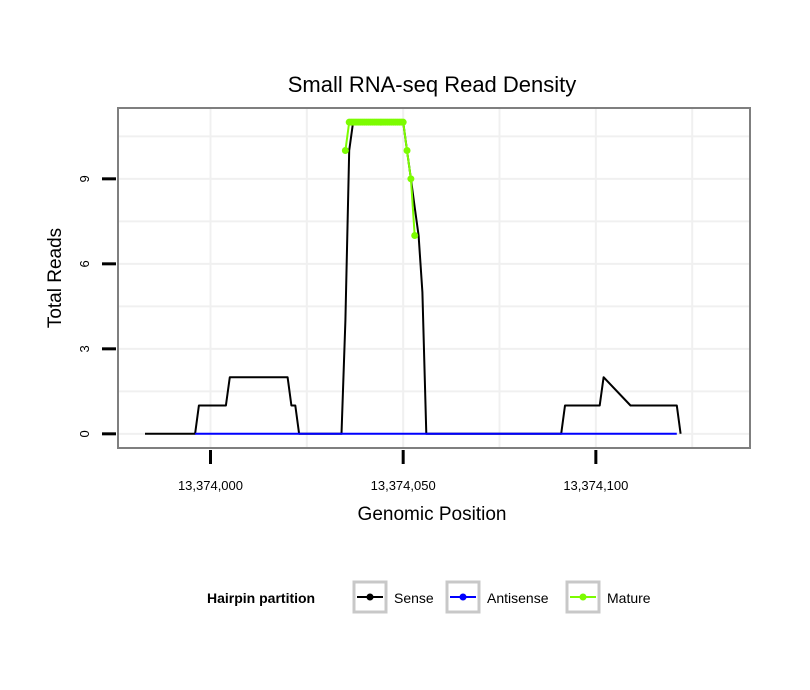 This screenshot has height=690, width=810. What do you see at coordinates (261, 598) in the screenshot?
I see `legend-title: Hairpin partition` at bounding box center [261, 598].